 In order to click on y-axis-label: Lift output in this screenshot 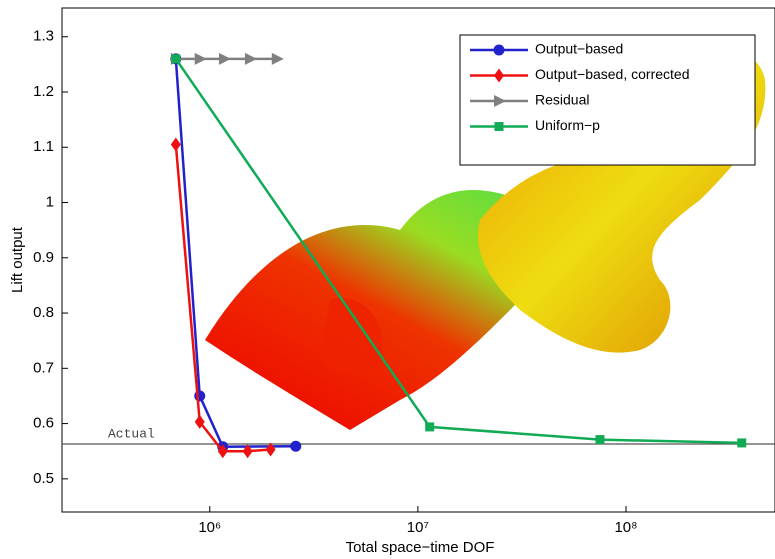, I will do `click(17, 259)`.